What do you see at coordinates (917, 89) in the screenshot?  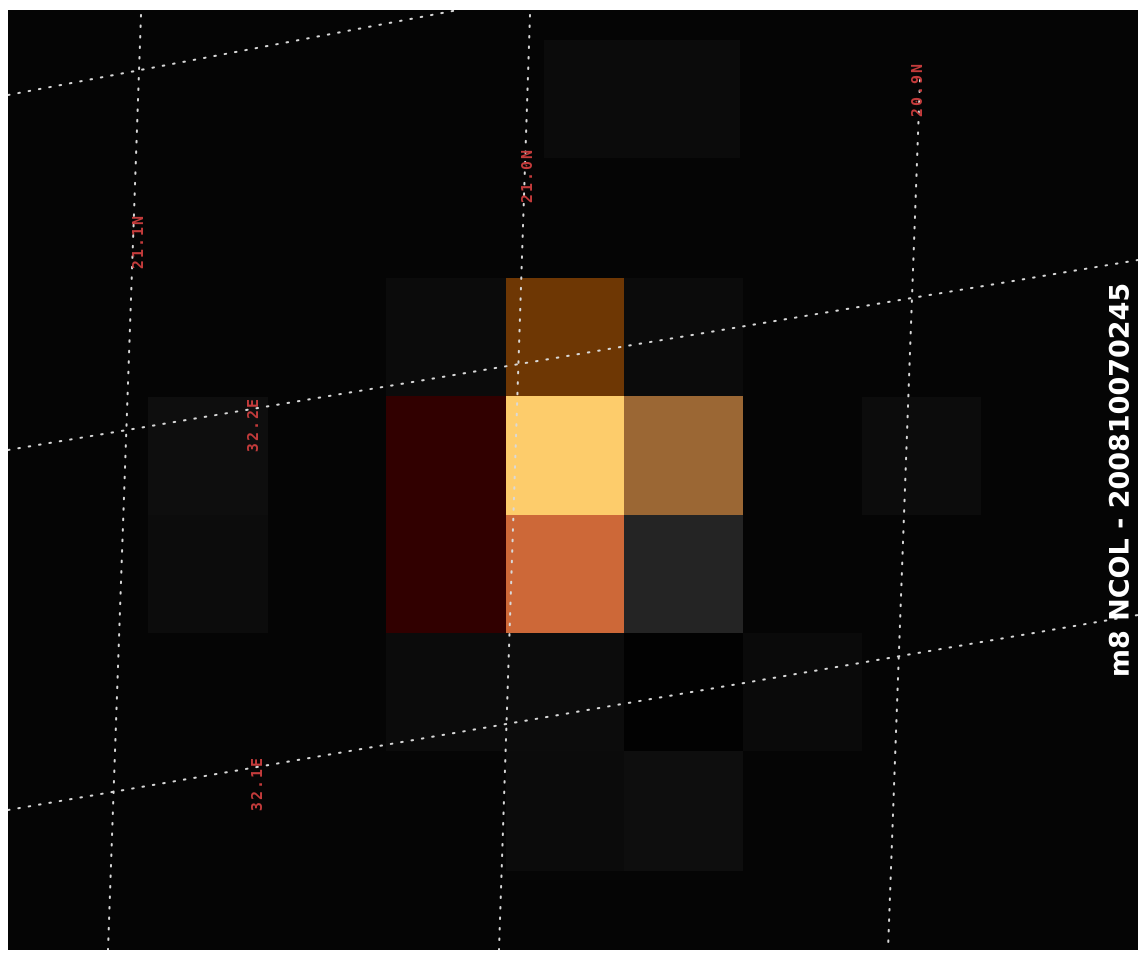 I see `lat-label-20-9n: 20.9N` at bounding box center [917, 89].